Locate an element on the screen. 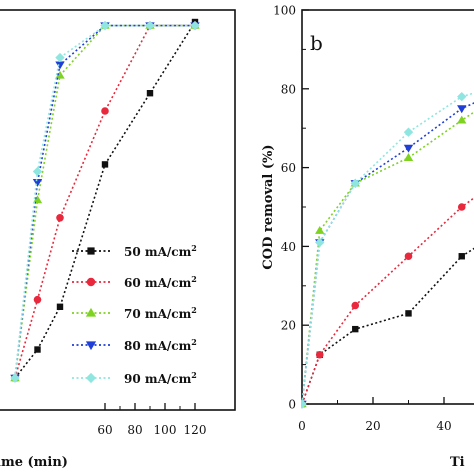 This screenshot has width=474, height=474. y-tick-label: 80 is located at coordinates (288, 89).